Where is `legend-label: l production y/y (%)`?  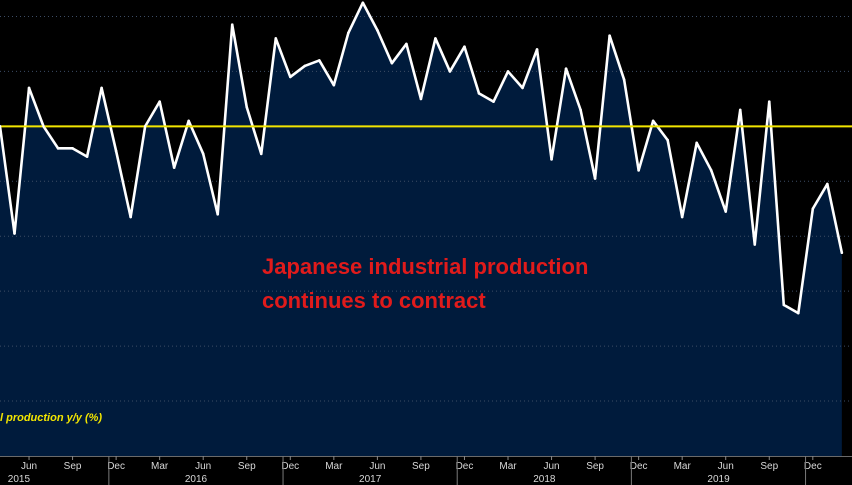 legend-label: l production y/y (%) is located at coordinates (51, 418).